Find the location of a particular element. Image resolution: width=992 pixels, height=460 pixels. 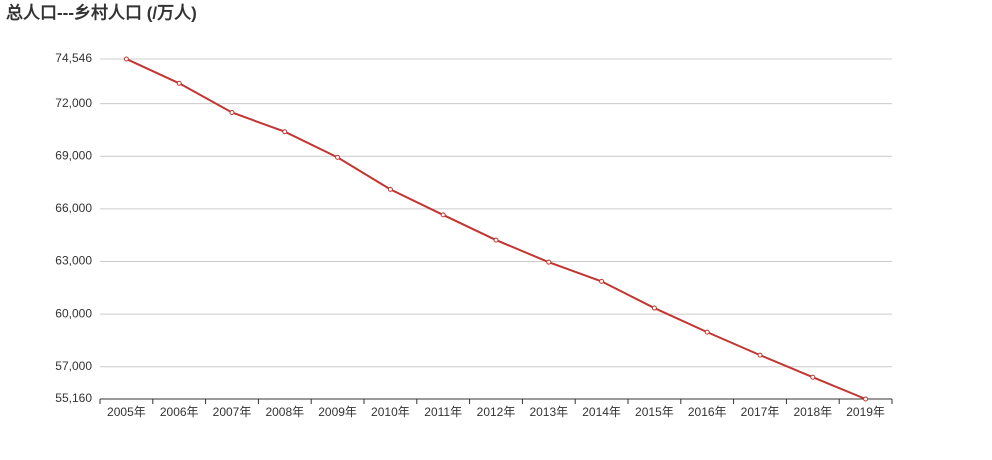

chart-title: 总人口---乡村人口 (/万人) is located at coordinates (101, 12).